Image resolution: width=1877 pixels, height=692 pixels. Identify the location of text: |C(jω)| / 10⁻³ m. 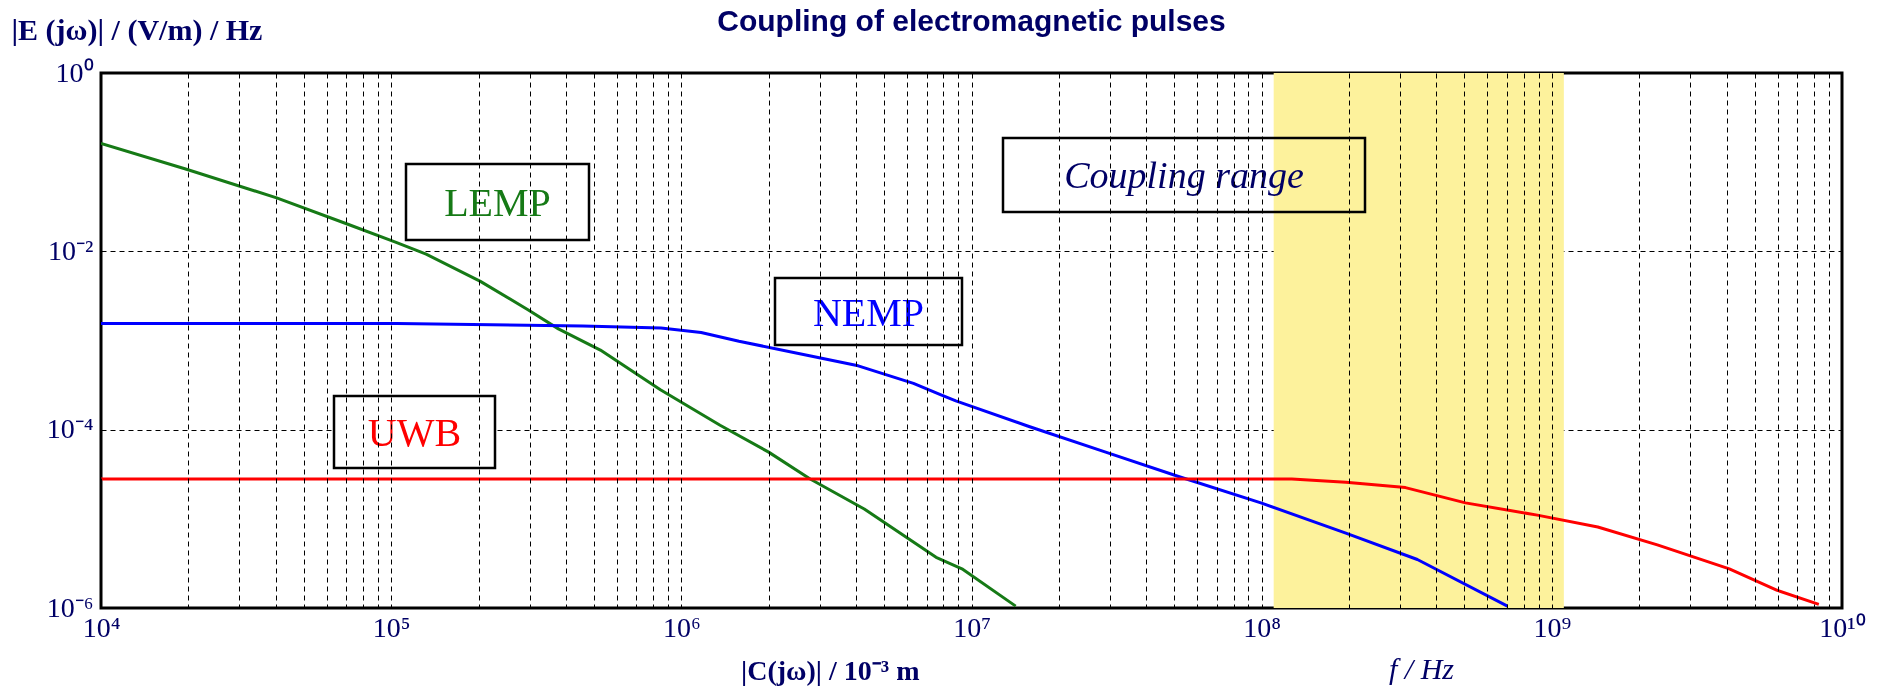
(830, 670).